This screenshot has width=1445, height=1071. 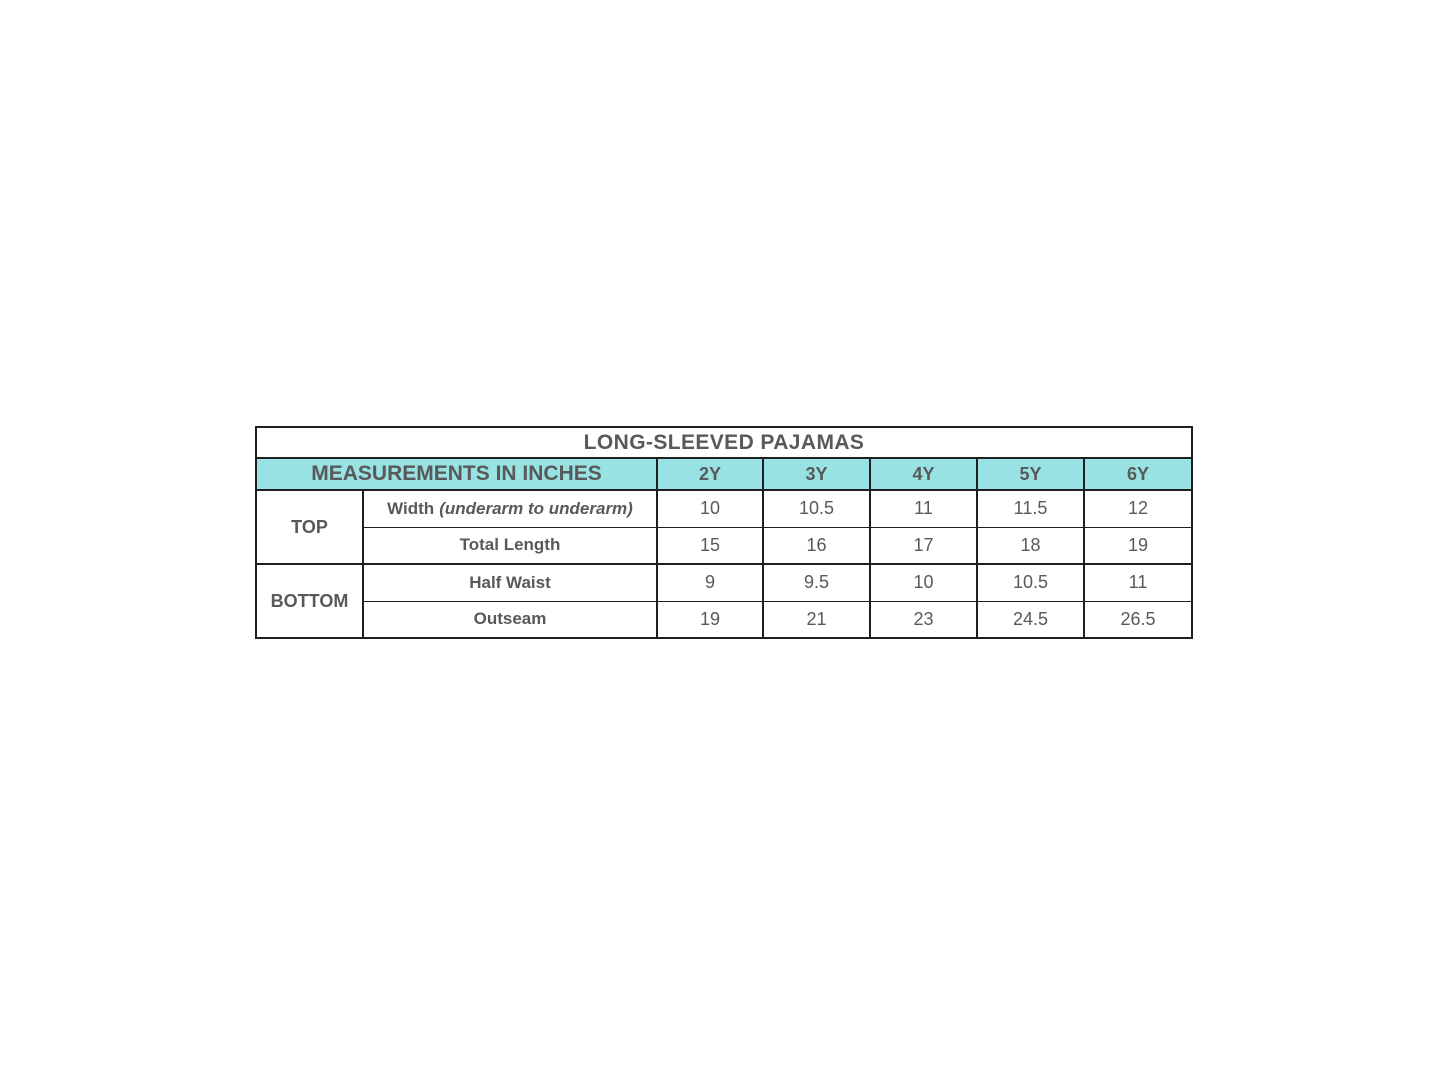 I want to click on size-column-header-2y: 2Y, so click(x=710, y=474).